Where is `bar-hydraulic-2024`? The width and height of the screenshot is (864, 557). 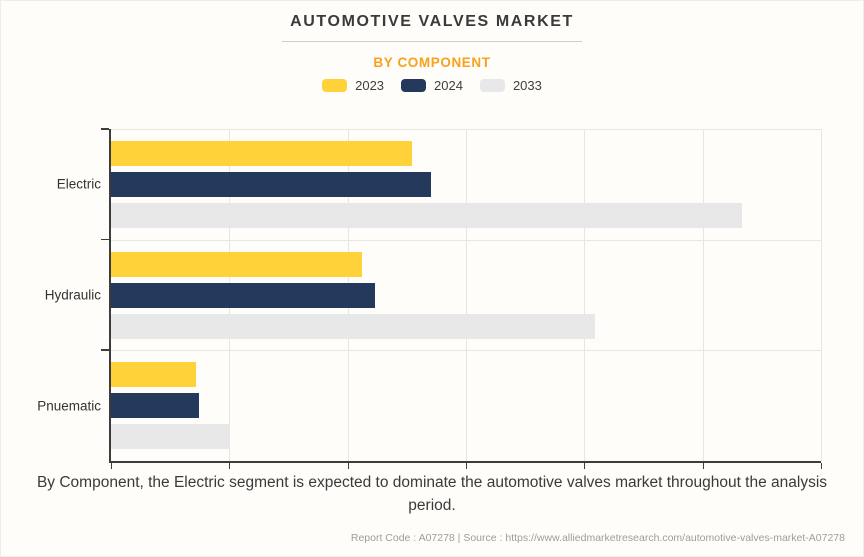
bar-hydraulic-2024 is located at coordinates (243, 295).